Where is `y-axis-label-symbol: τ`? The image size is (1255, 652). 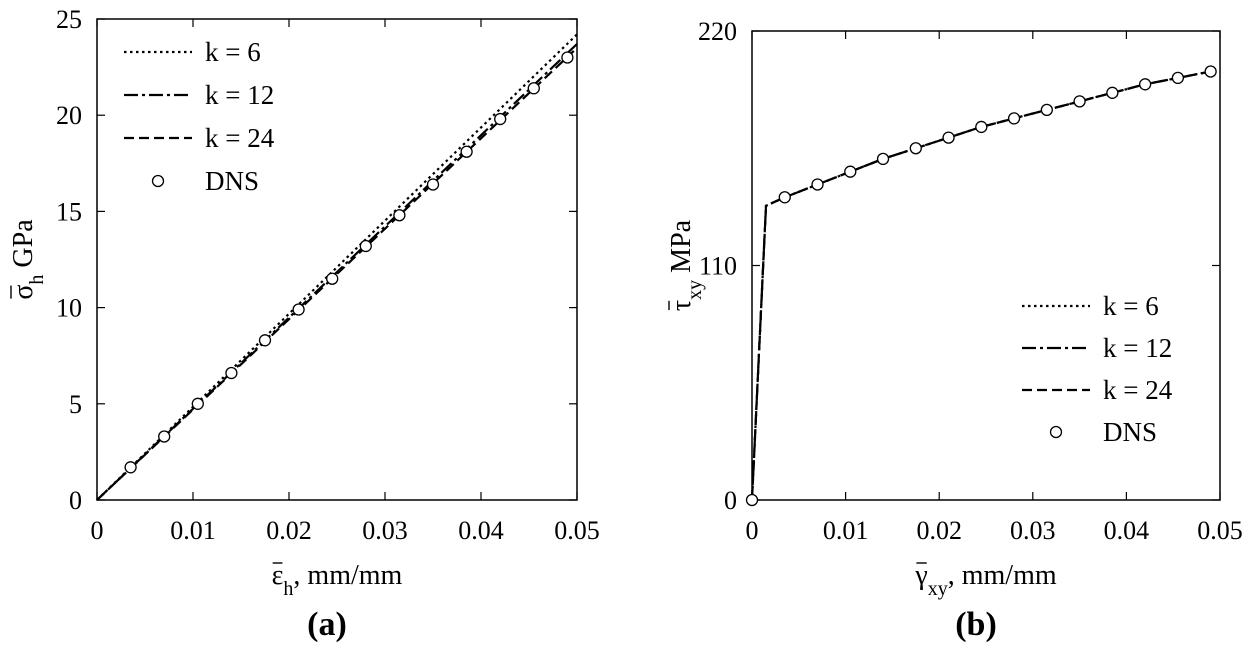 y-axis-label-symbol: τ is located at coordinates (681, 305).